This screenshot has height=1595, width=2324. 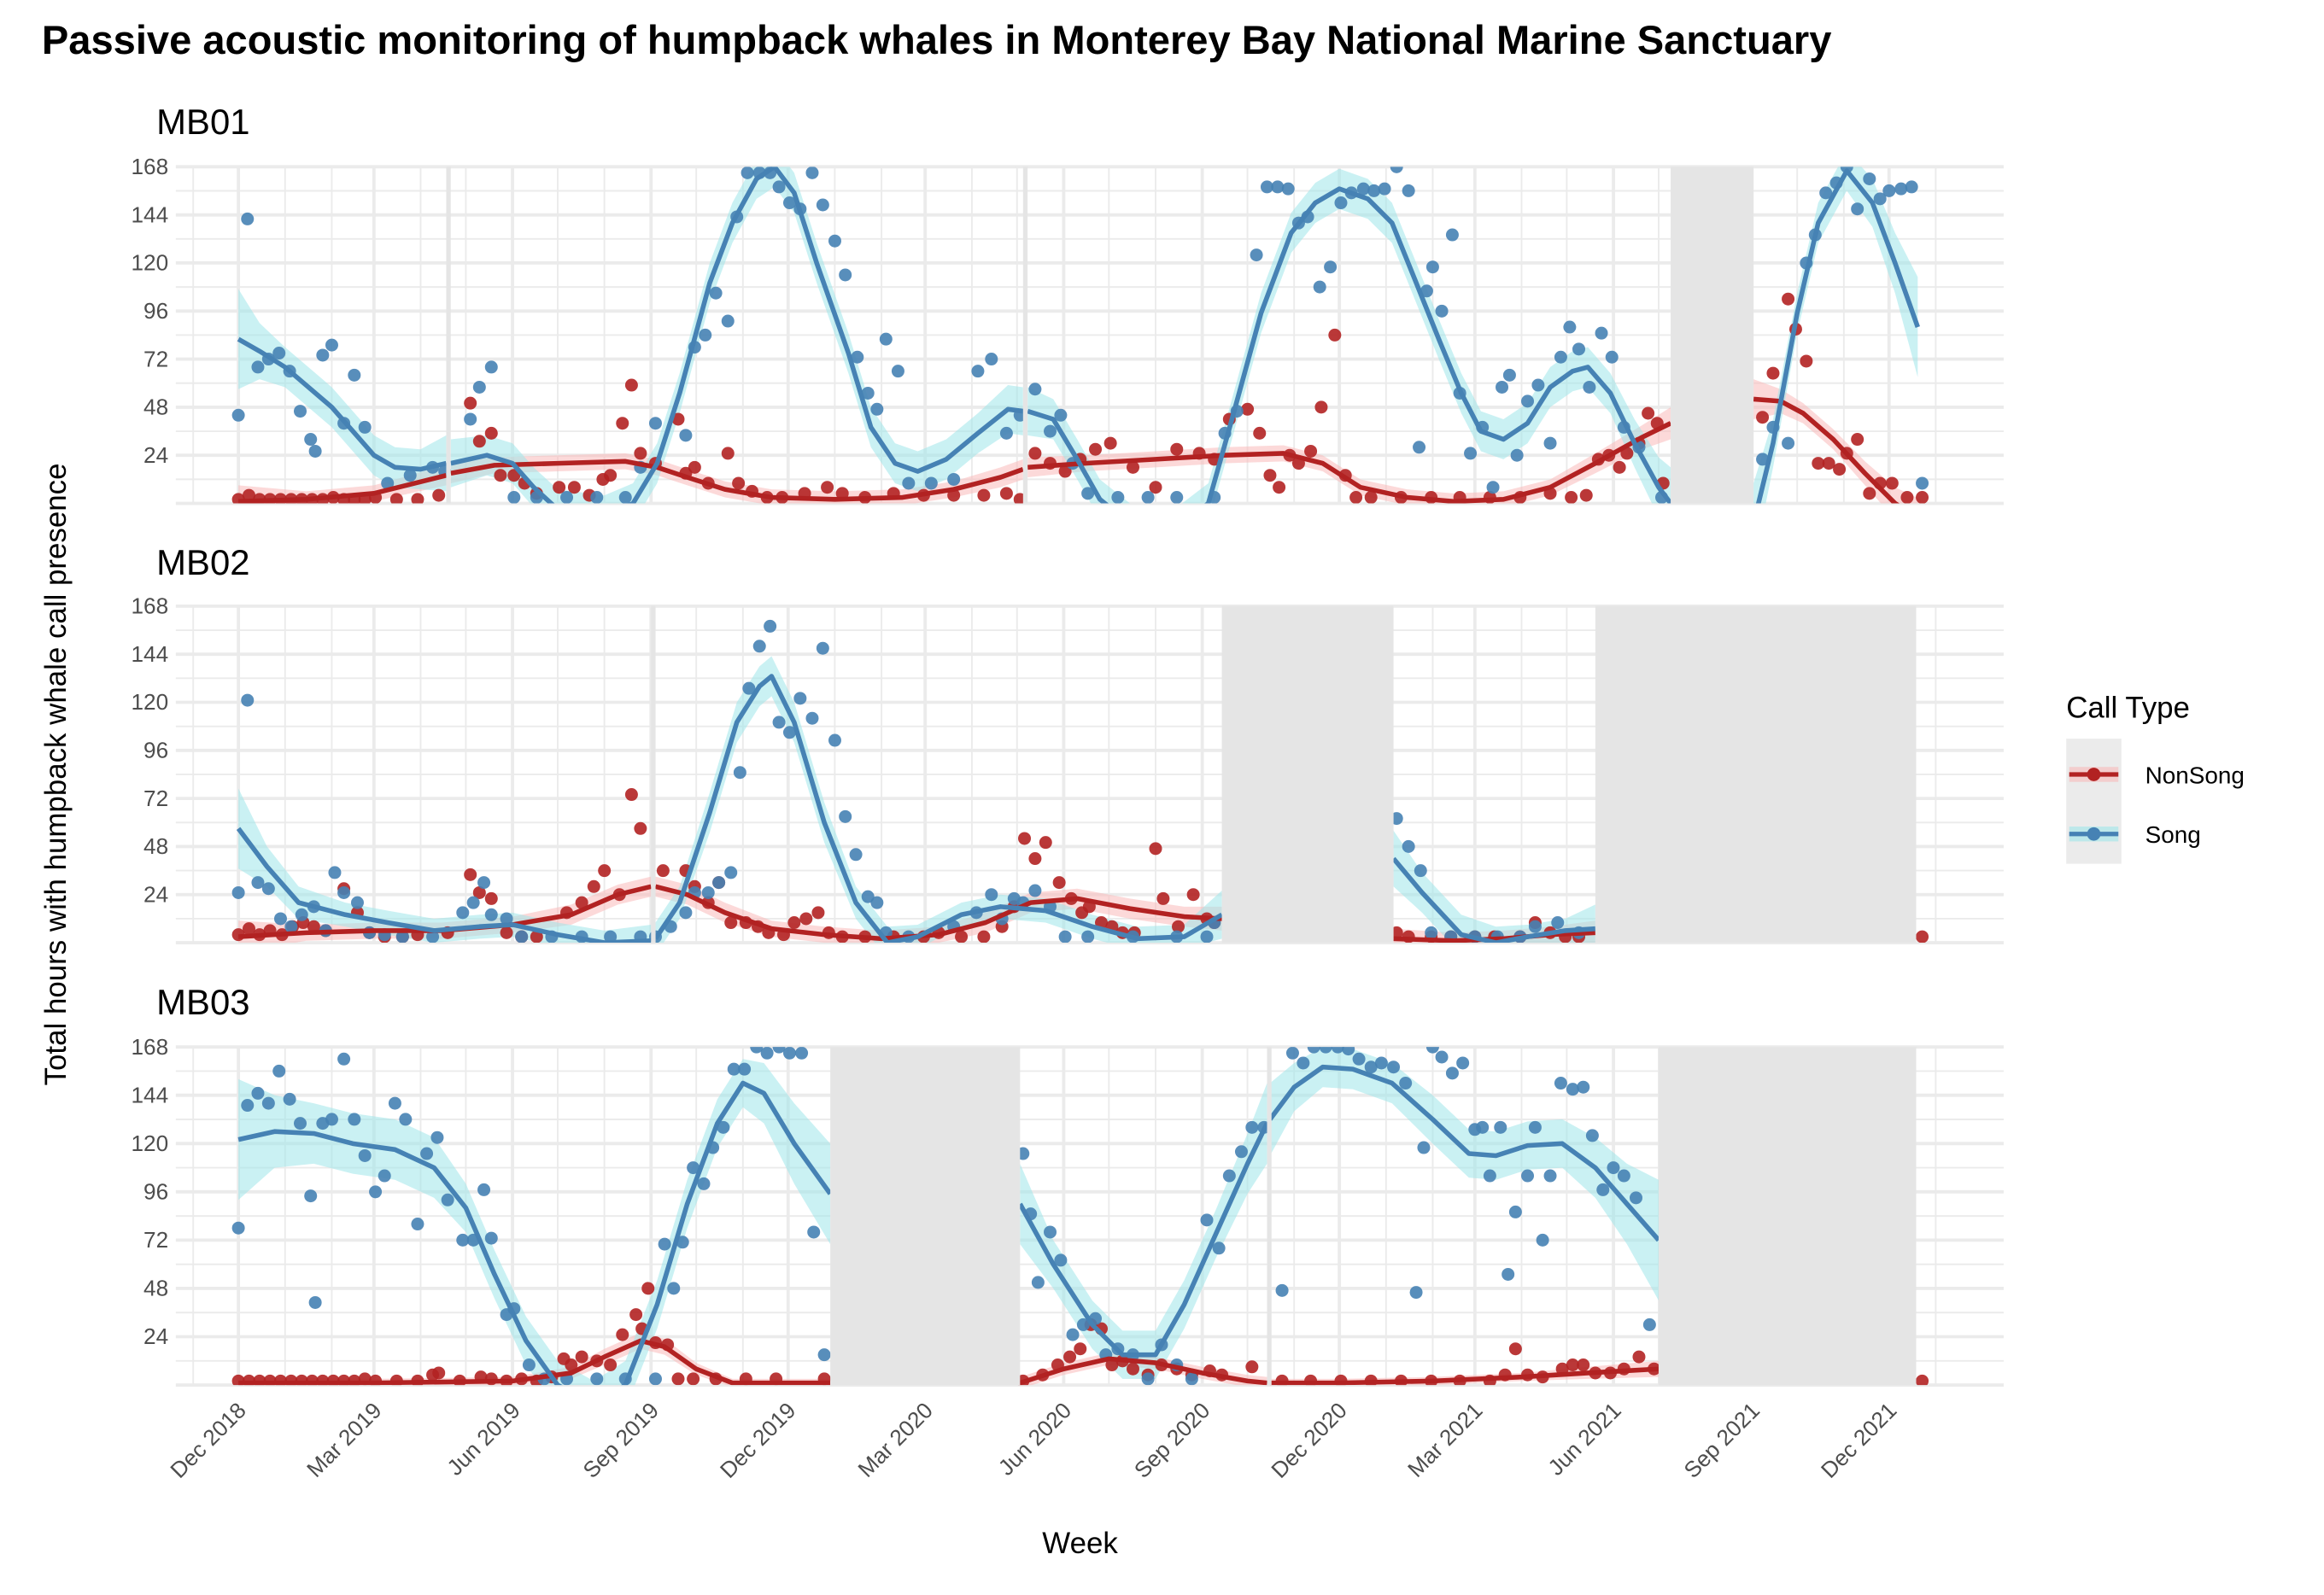 I want to click on y-tick-label: 48, so click(x=155, y=1288).